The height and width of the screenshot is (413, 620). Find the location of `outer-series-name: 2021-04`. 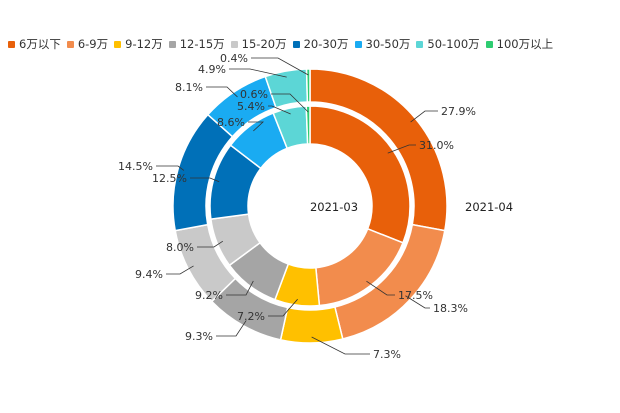

outer-series-name: 2021-04 is located at coordinates (489, 207).